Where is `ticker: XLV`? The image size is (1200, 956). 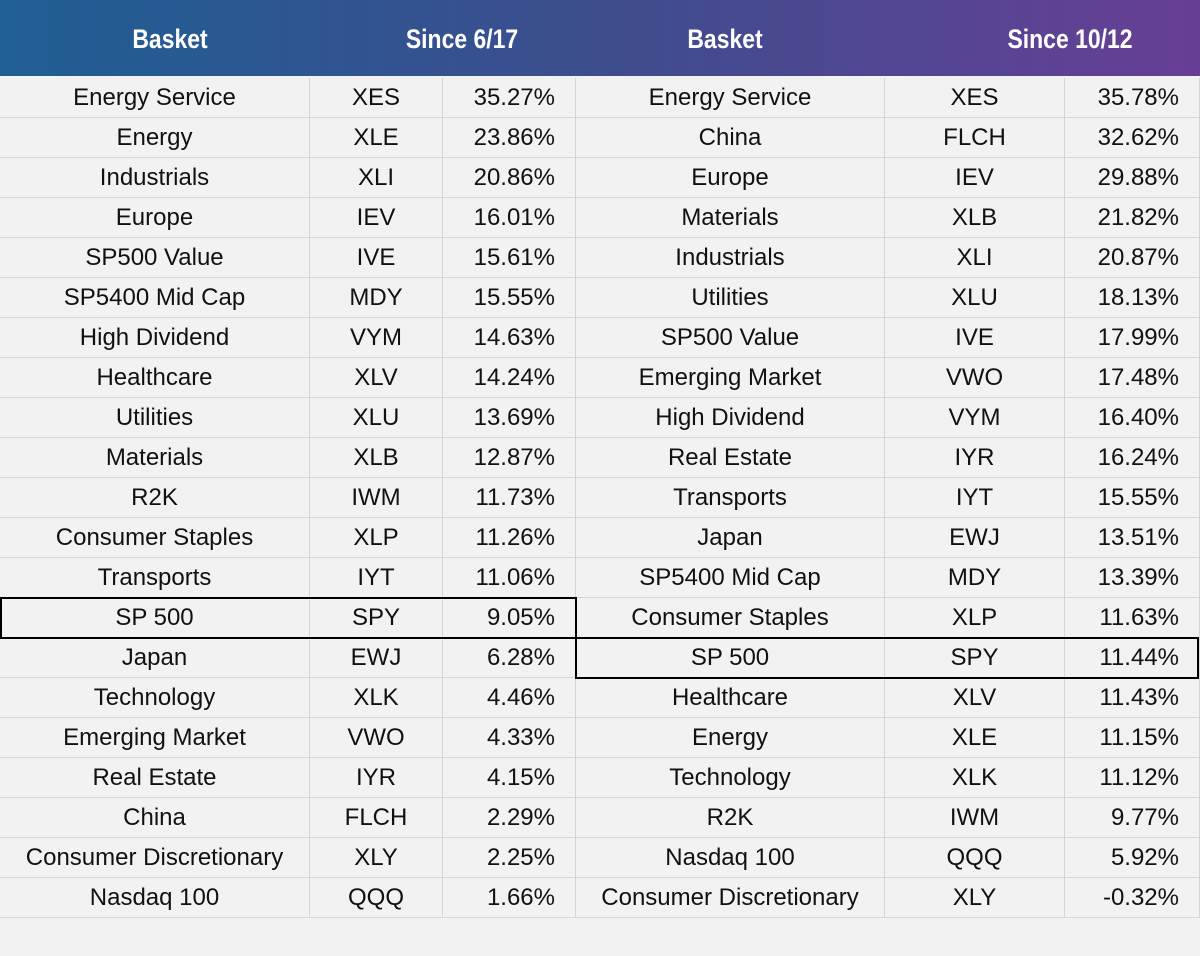
ticker: XLV is located at coordinates (975, 698).